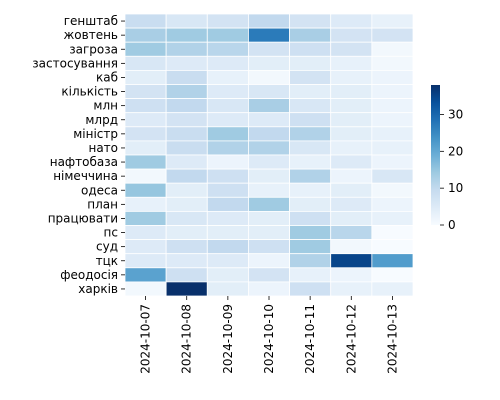 The height and width of the screenshot is (400, 500). What do you see at coordinates (89, 275) in the screenshot?
I see `y-tick-label: феодосія` at bounding box center [89, 275].